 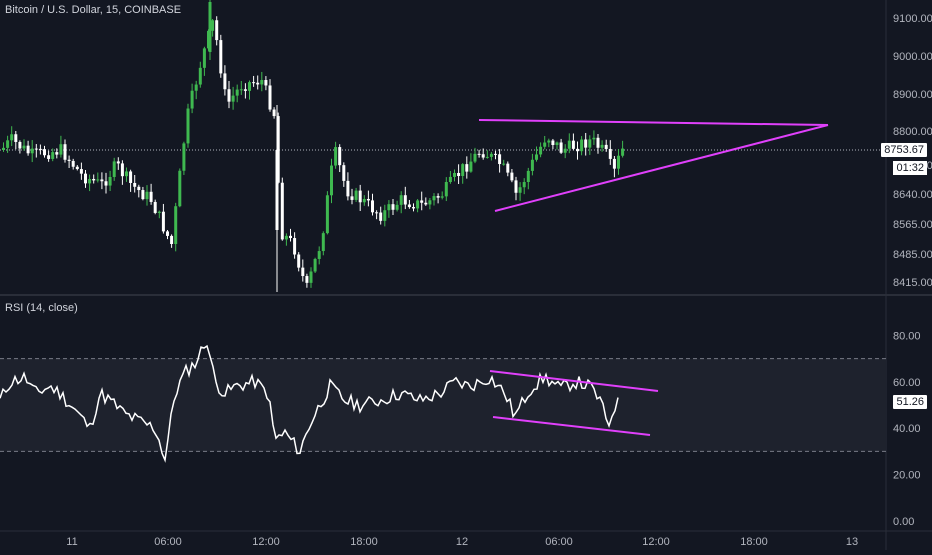 I want to click on rsi-trendline-upper, so click(x=574, y=381).